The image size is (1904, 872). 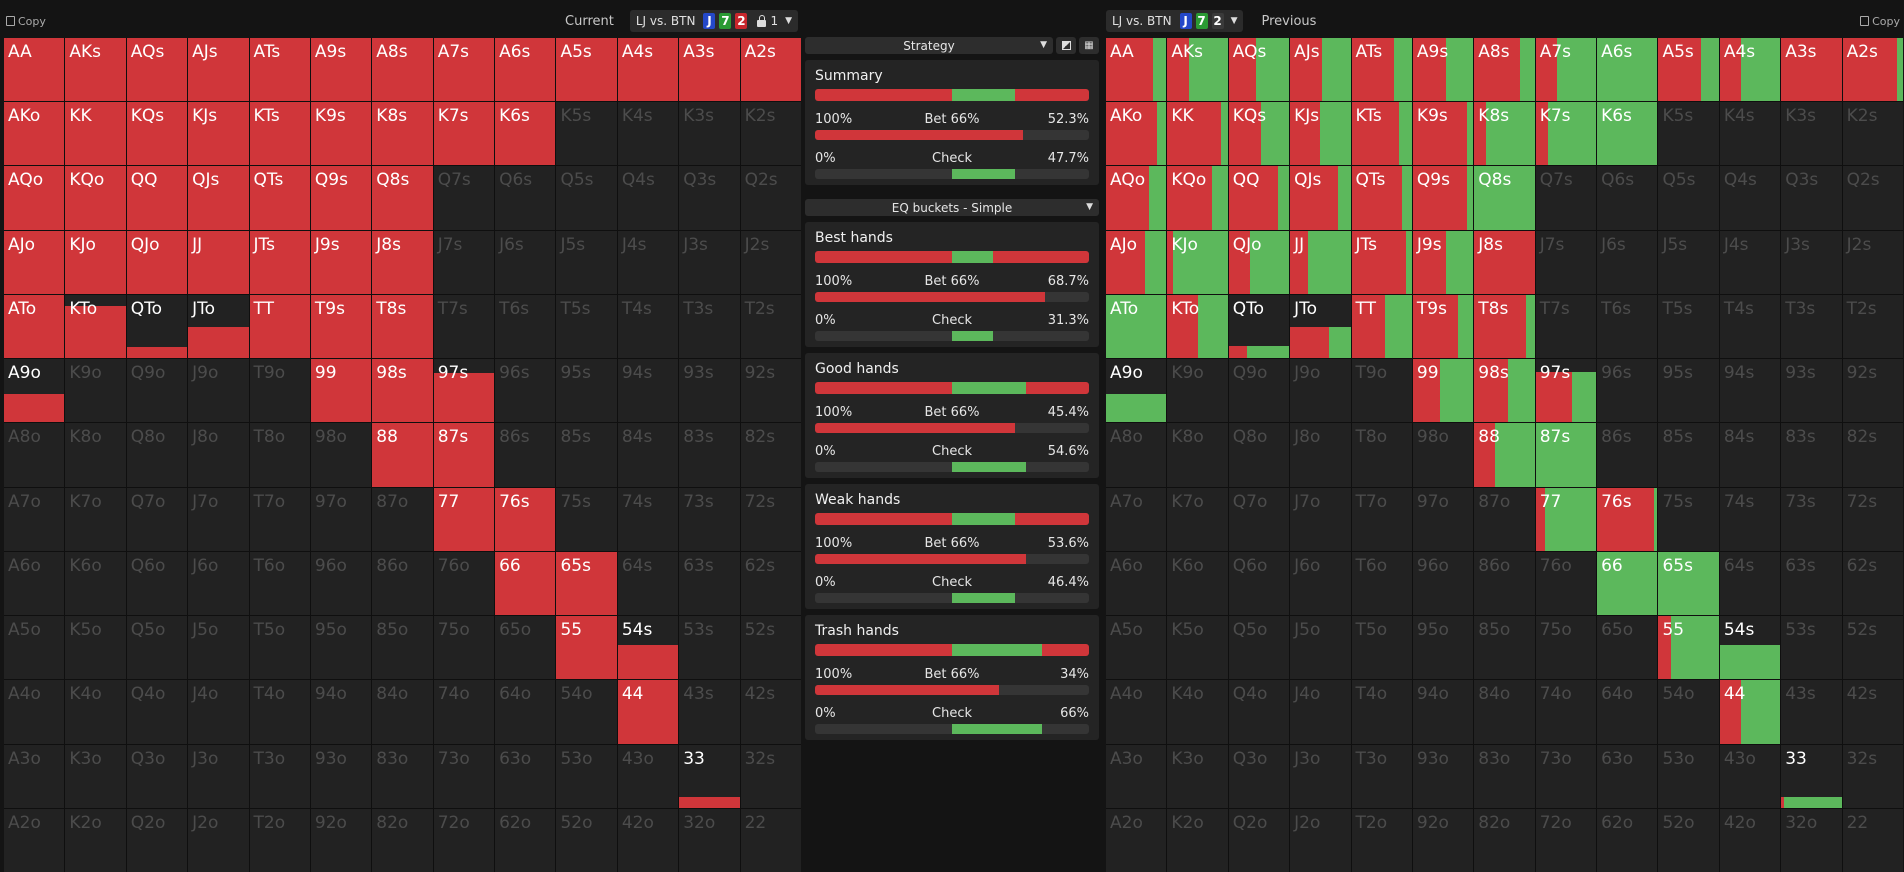 I want to click on hand-cell-AJo: AJo, so click(x=34, y=262).